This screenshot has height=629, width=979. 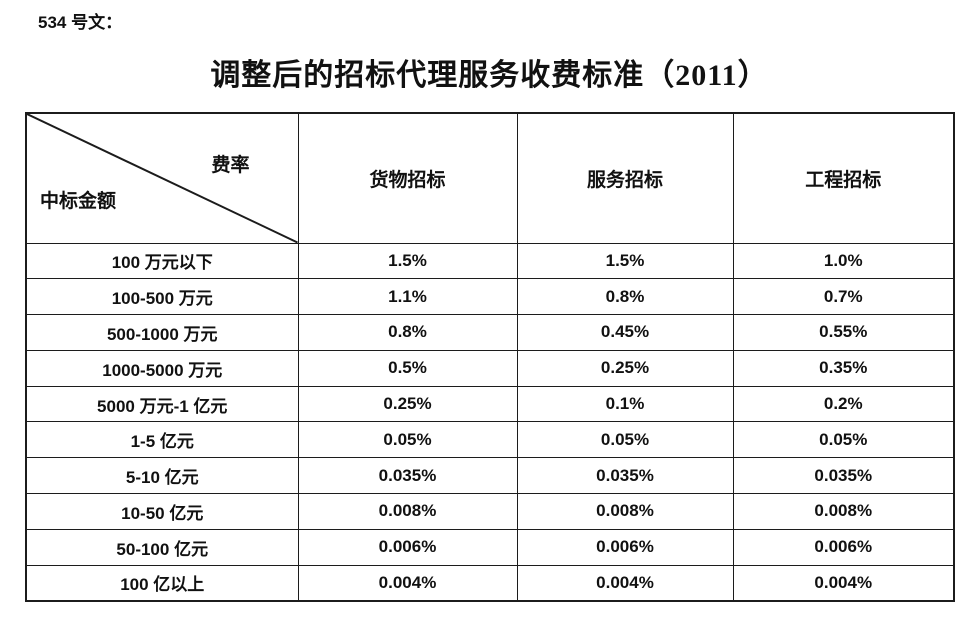 What do you see at coordinates (162, 583) in the screenshot?
I see `row-label-amount-tier: 100 亿以上` at bounding box center [162, 583].